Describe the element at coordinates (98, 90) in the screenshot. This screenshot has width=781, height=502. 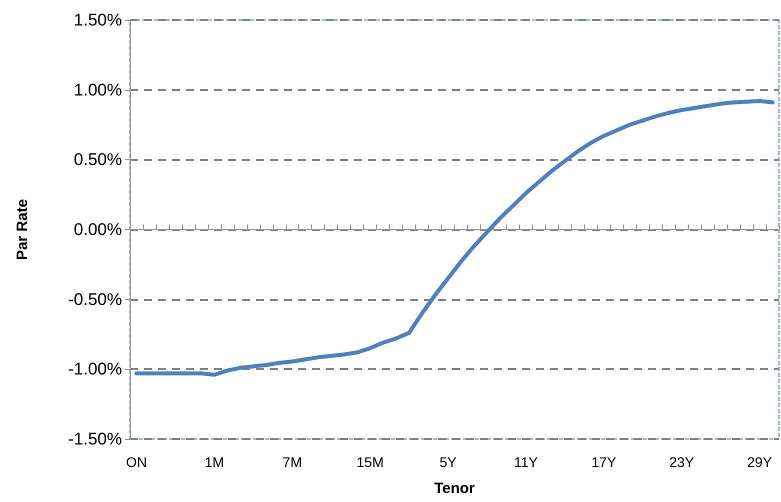
I see `y-tick-label: 1.00%` at that location.